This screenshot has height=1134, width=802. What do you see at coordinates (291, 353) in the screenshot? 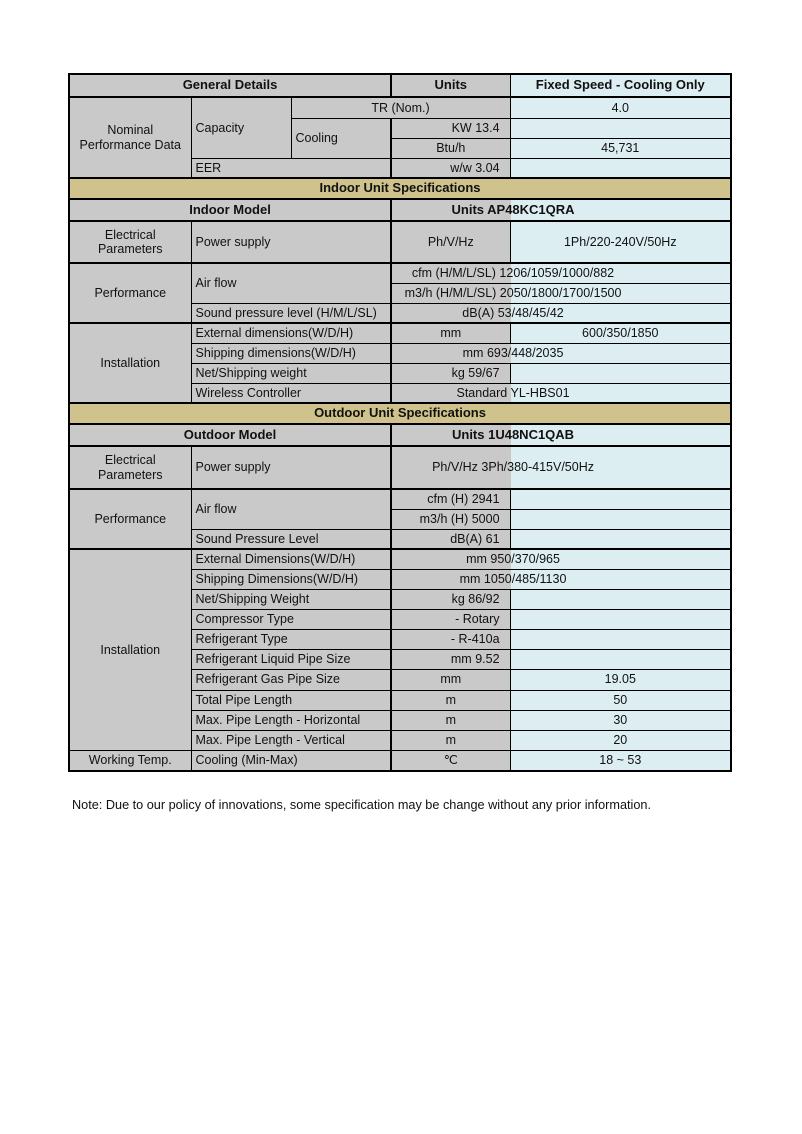
I see `indoor-ship-dim-label: Shipping dimensions(W/D/H)` at bounding box center [291, 353].